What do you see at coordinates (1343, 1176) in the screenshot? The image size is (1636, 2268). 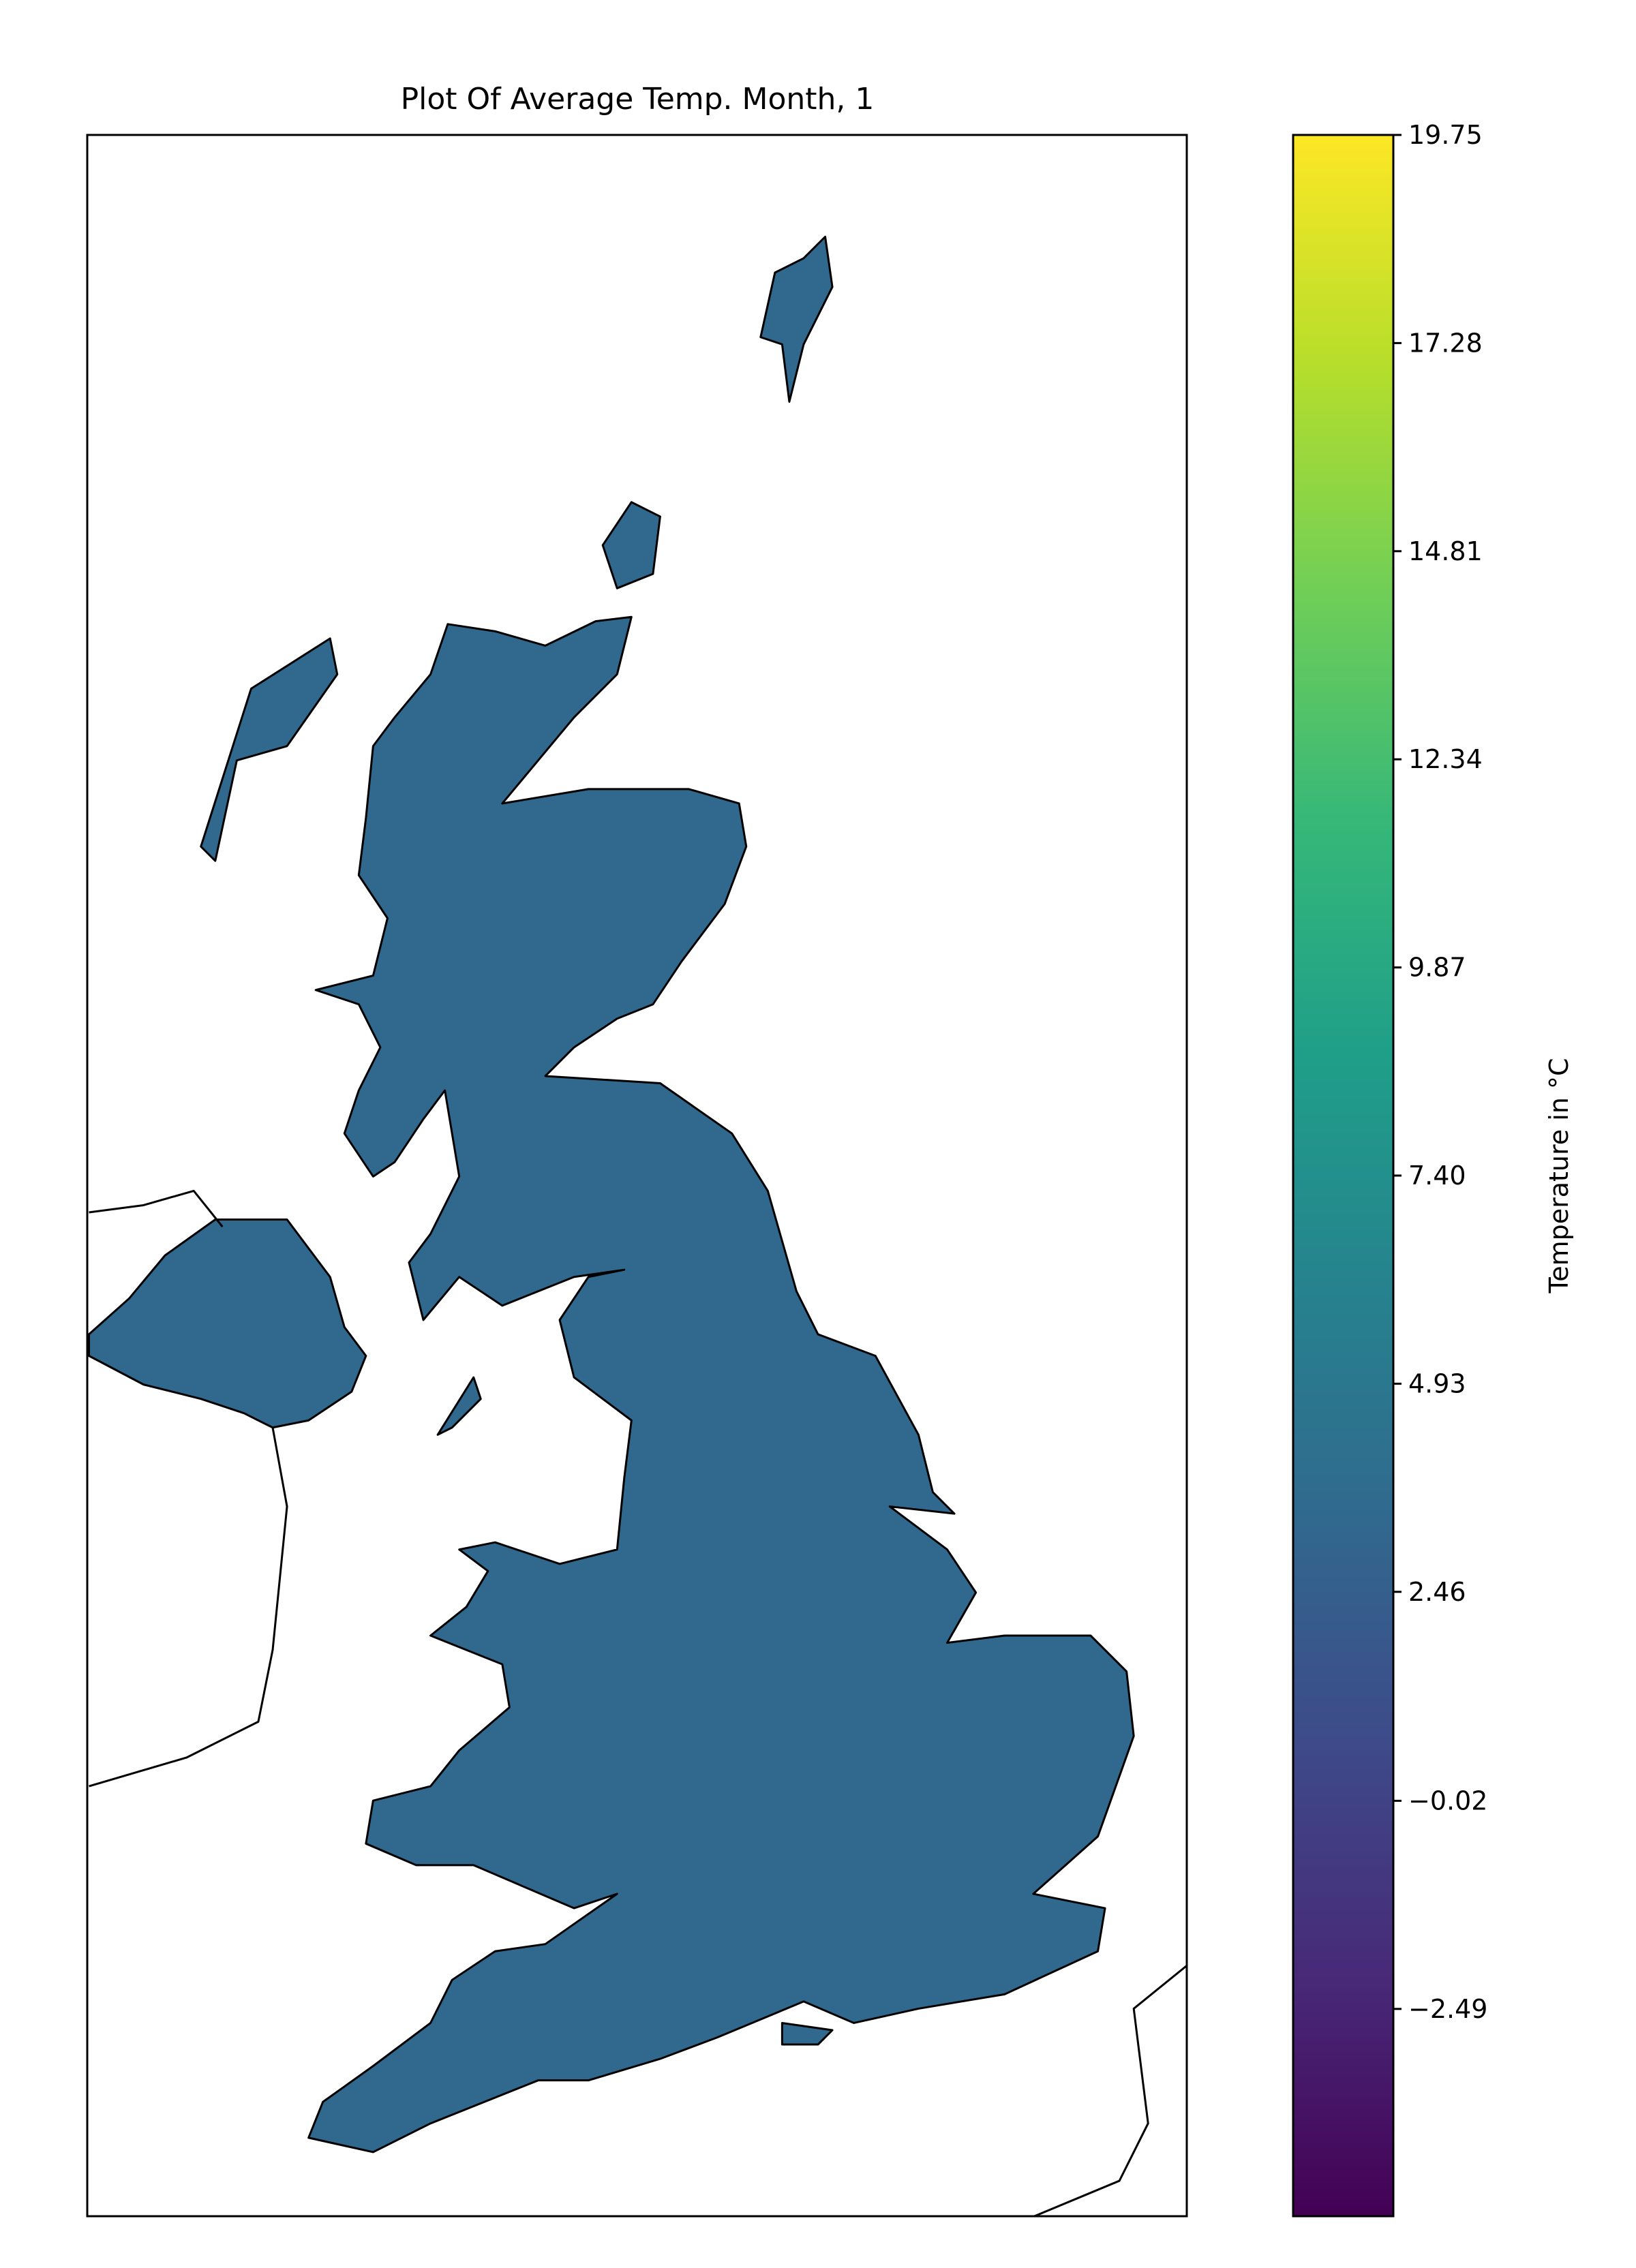 I see `colorbar` at bounding box center [1343, 1176].